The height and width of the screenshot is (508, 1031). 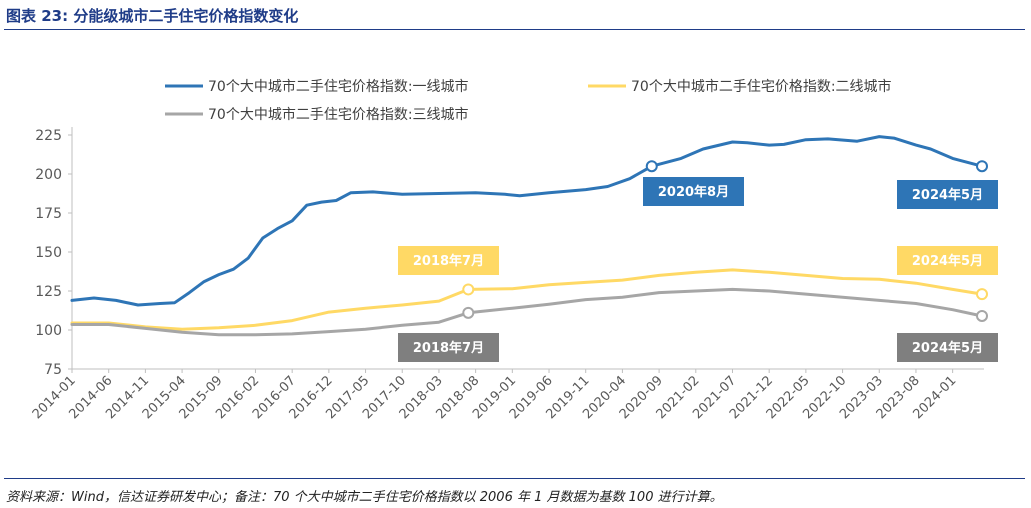 I want to click on callout-label-tier2: 2018年7月, so click(x=448, y=261).